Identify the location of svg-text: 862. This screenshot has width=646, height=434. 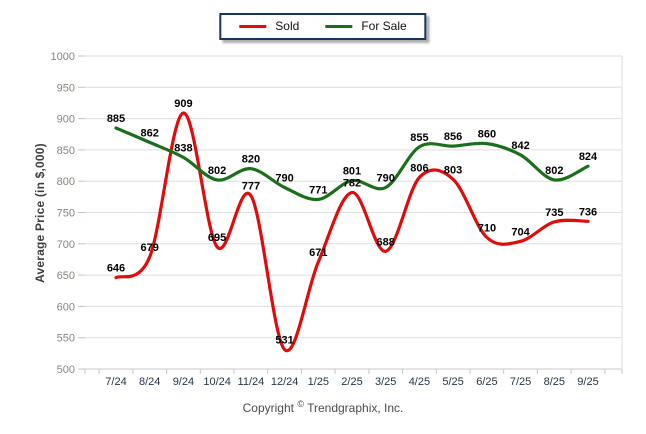
(150, 133).